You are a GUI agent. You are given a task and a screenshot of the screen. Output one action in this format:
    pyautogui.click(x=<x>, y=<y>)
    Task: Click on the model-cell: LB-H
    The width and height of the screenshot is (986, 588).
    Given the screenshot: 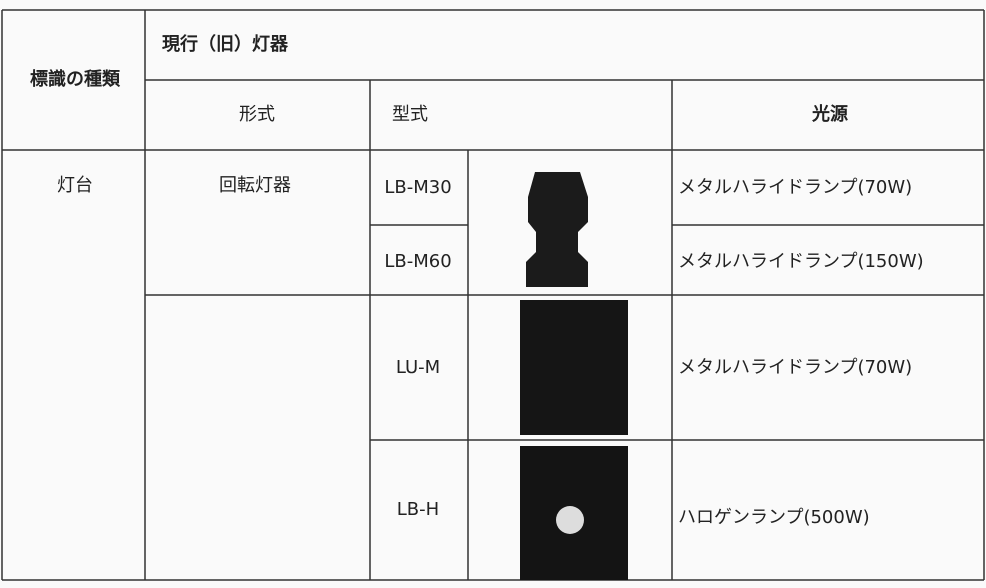 What is the action you would take?
    pyautogui.click(x=418, y=509)
    